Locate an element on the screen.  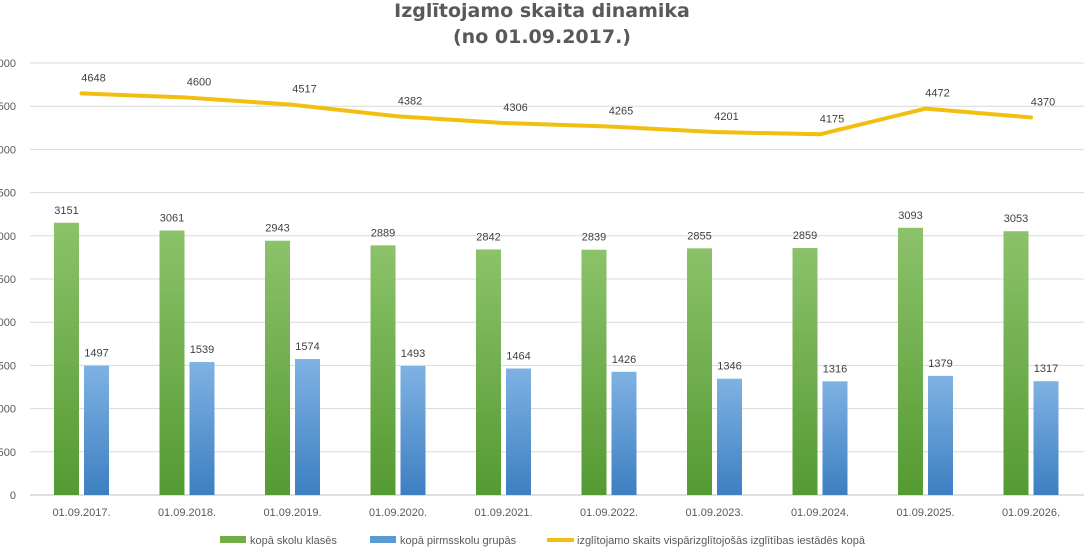
line-data-label: 4370 is located at coordinates (1043, 102).